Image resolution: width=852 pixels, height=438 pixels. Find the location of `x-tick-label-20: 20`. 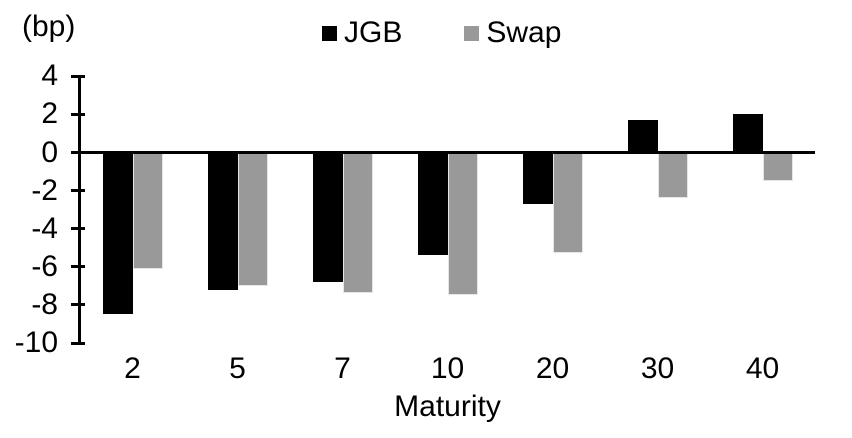

x-tick-label-20: 20 is located at coordinates (552, 368).